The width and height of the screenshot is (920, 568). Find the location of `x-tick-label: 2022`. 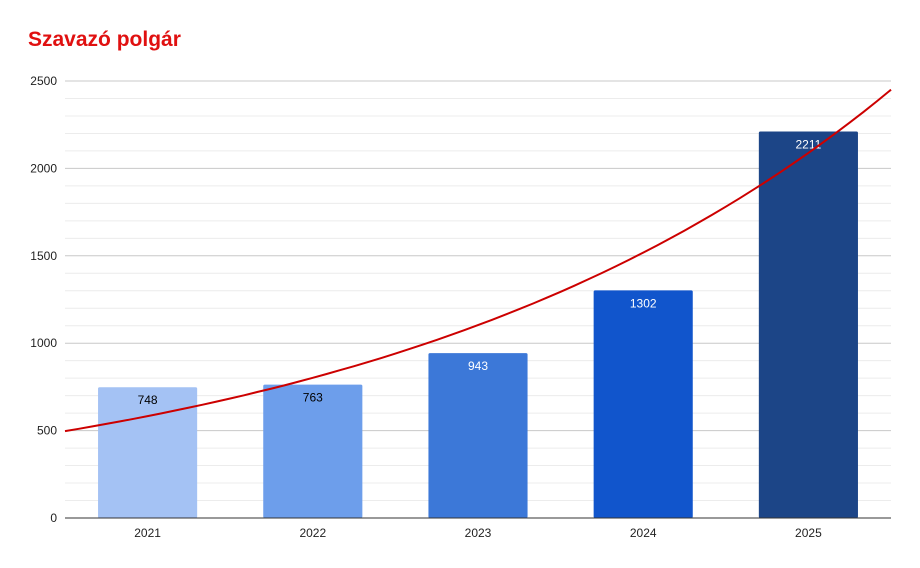

x-tick-label: 2022 is located at coordinates (312, 533).